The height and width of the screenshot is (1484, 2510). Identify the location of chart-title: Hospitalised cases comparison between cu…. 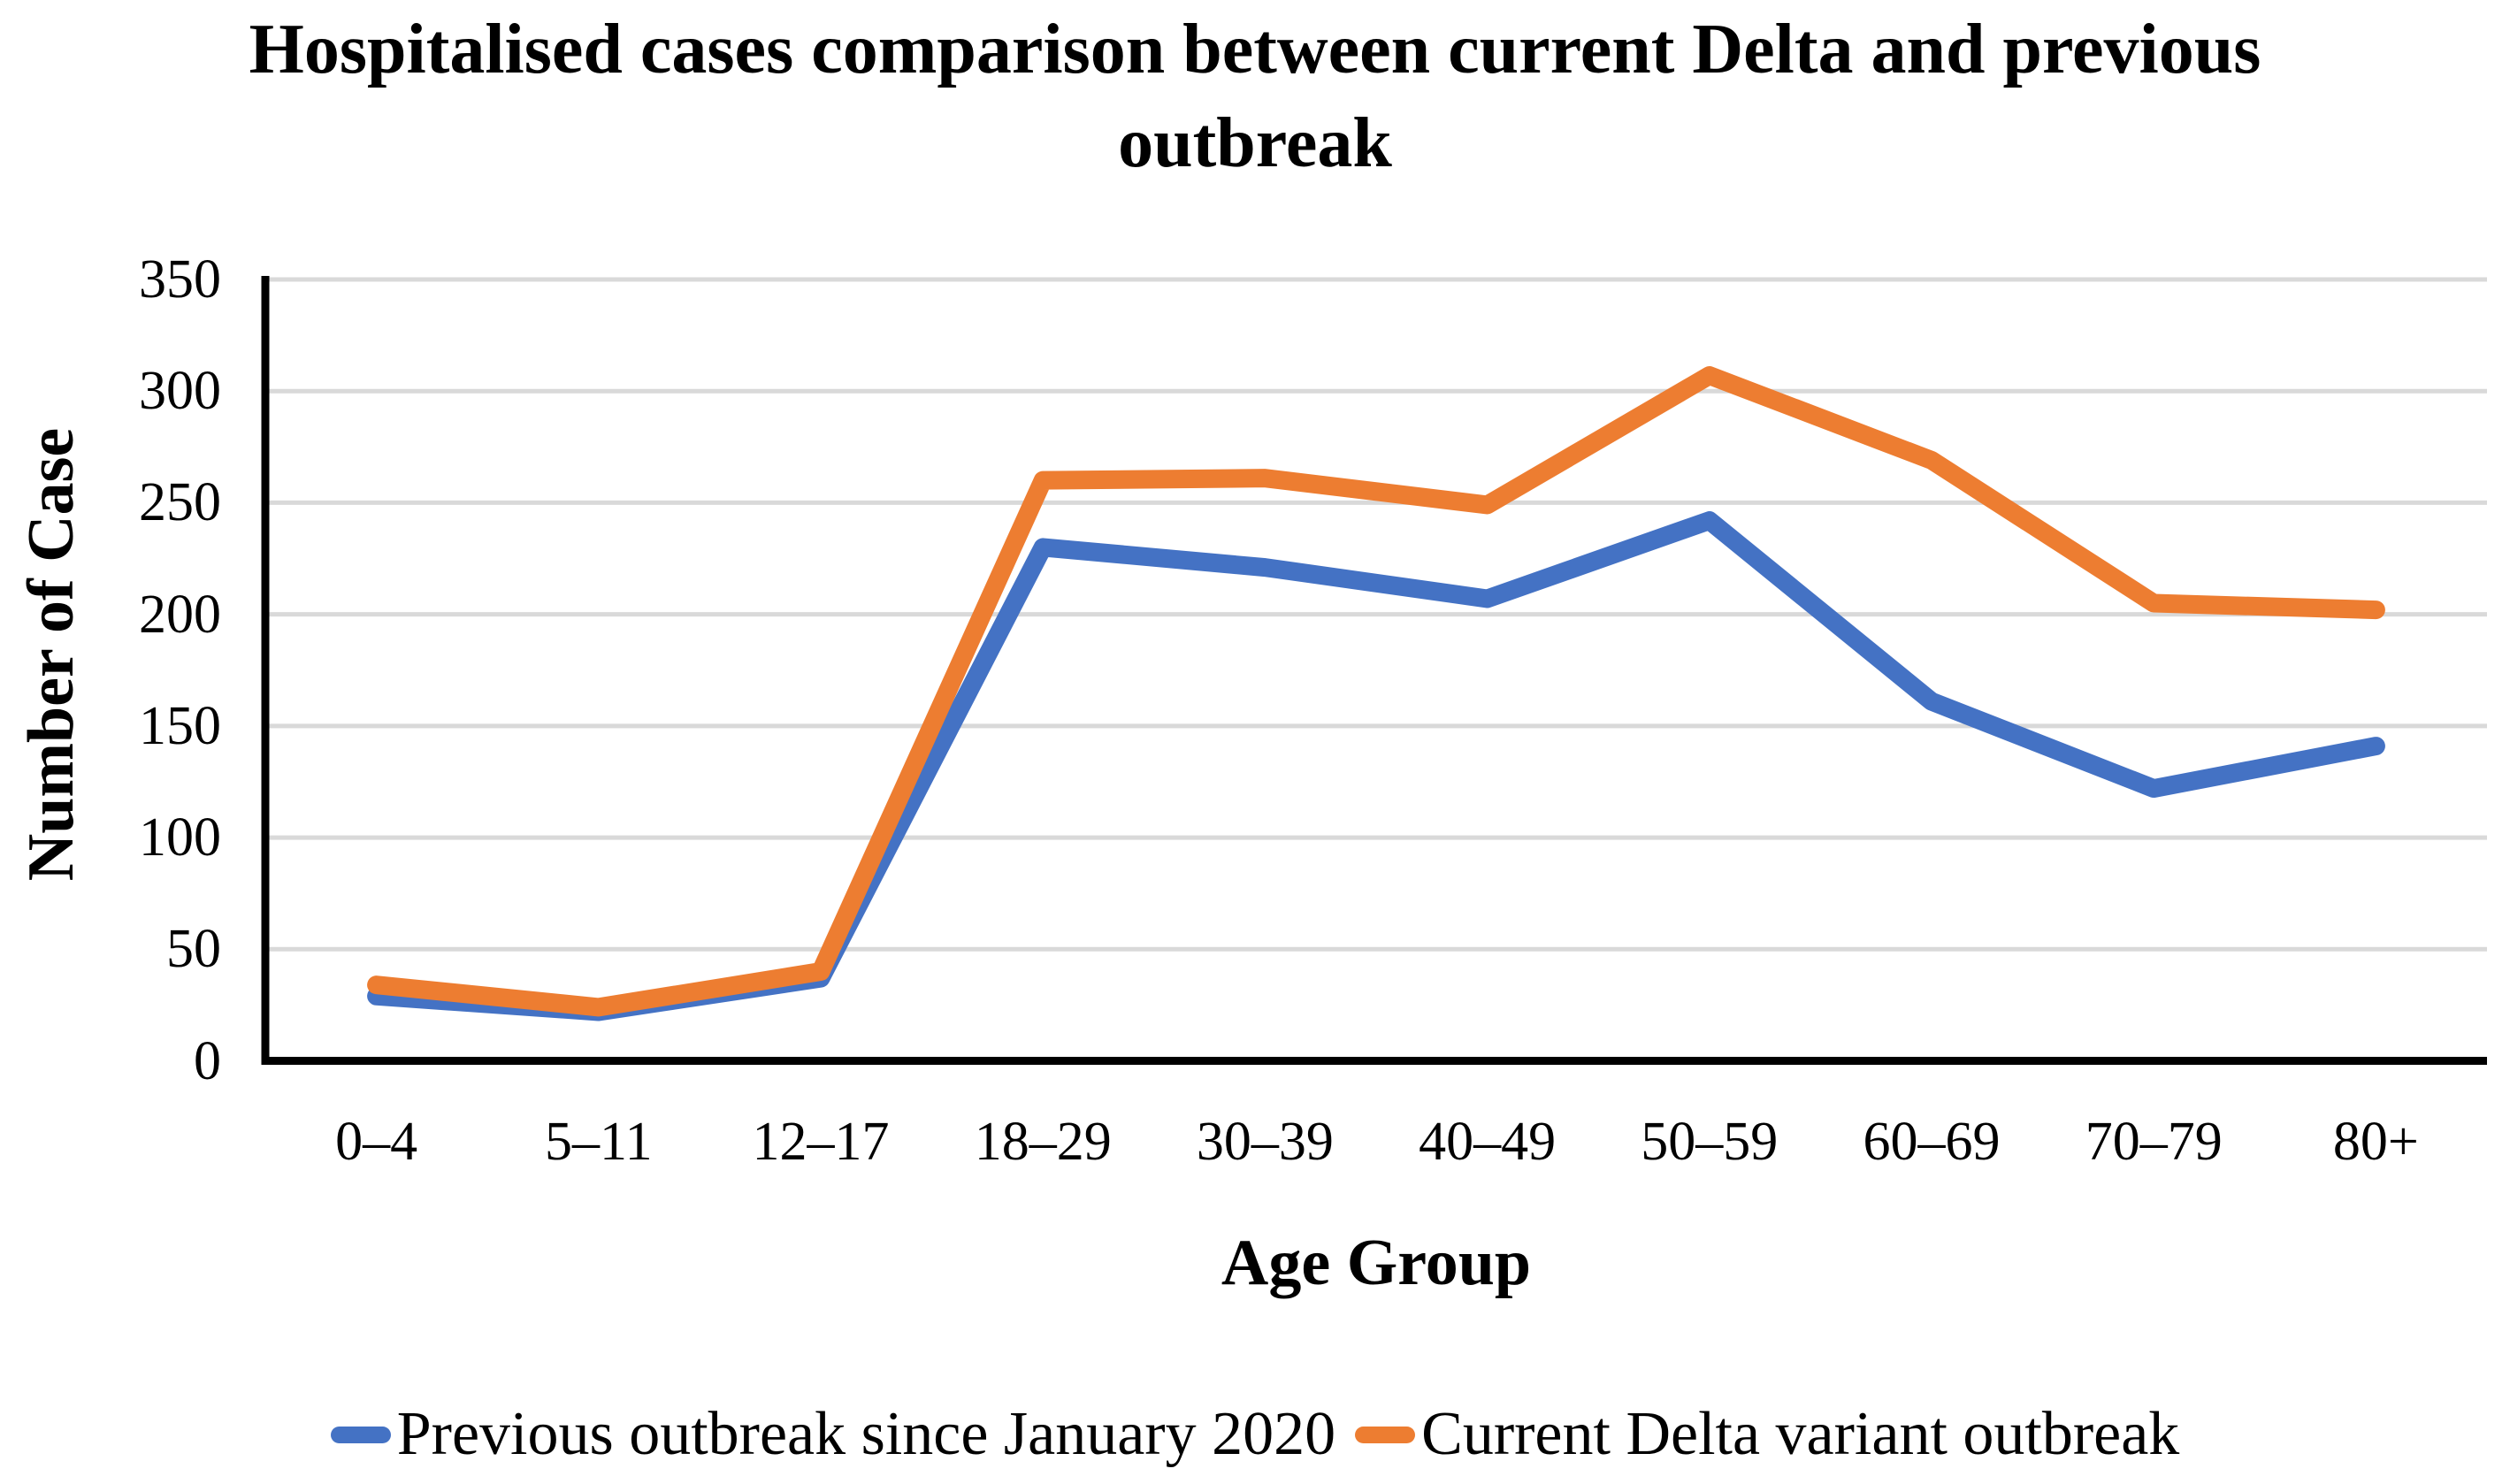
(1255, 96).